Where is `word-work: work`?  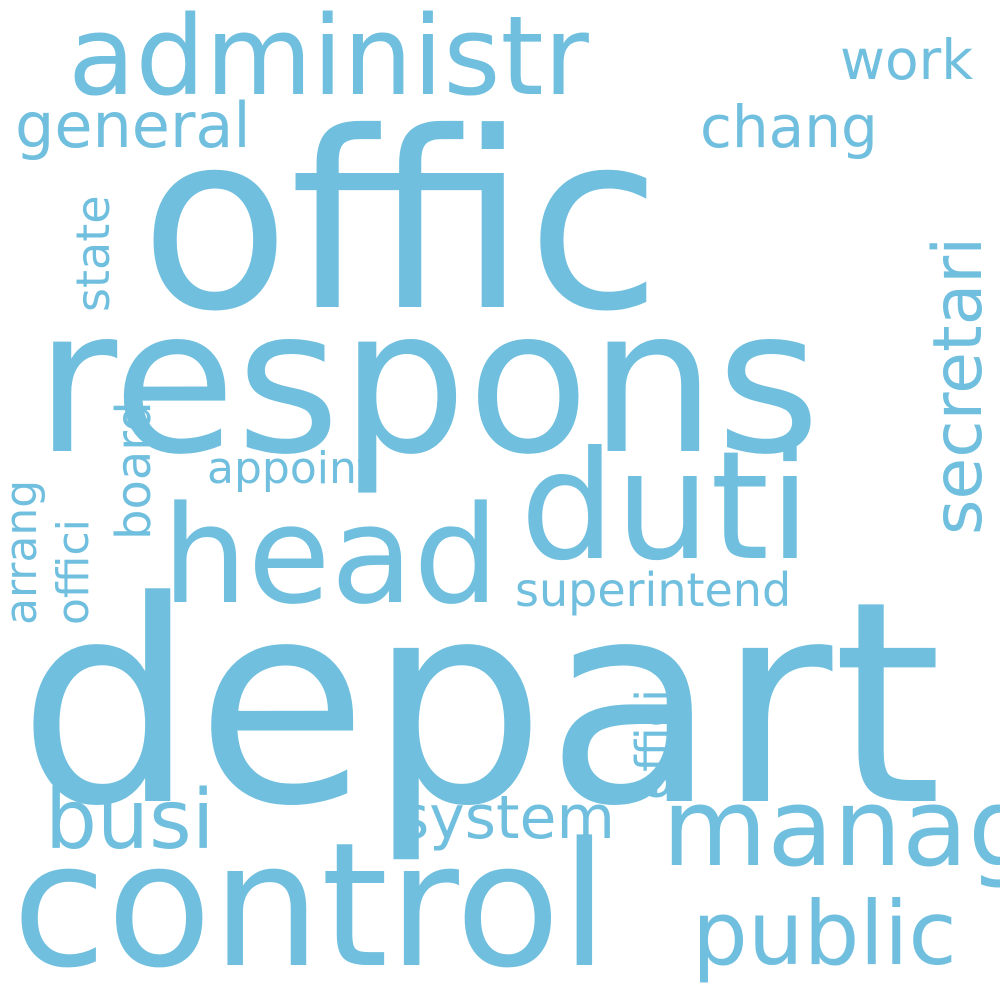 word-work: work is located at coordinates (907, 60).